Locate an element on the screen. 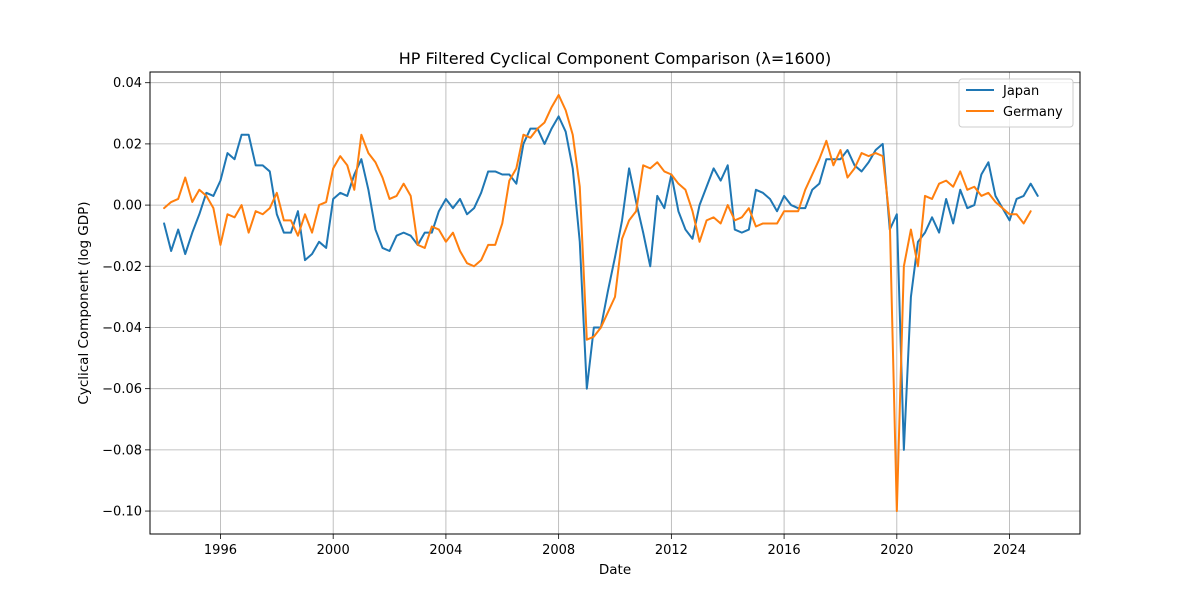 This screenshot has height=600, width=1200. x-tick-label: 2016 is located at coordinates (784, 550).